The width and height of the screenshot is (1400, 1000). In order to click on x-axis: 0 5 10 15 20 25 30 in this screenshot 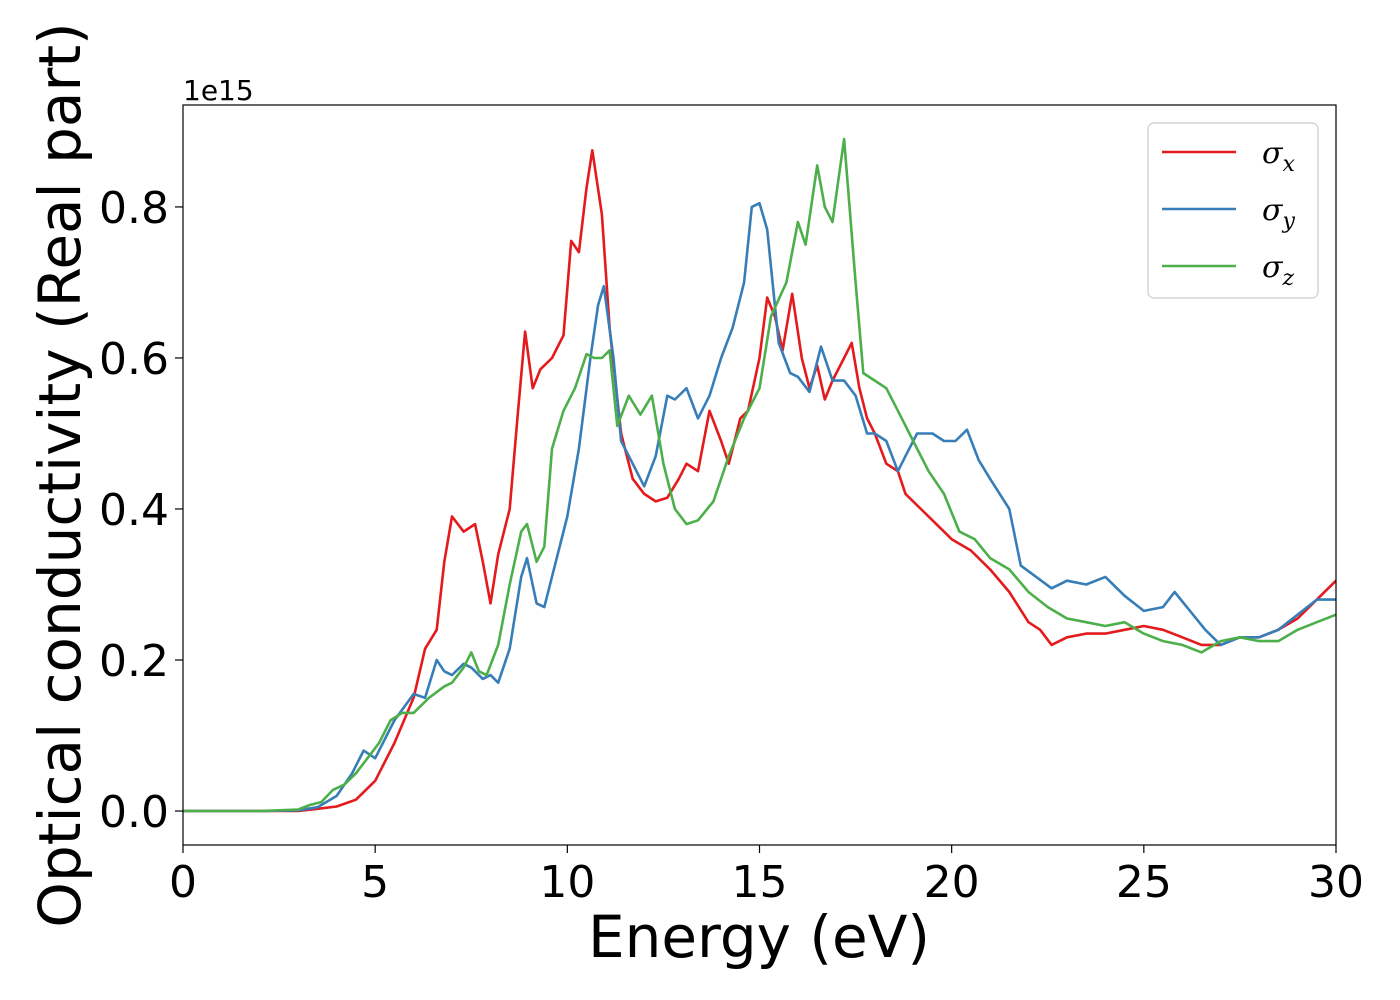, I will do `click(766, 876)`.